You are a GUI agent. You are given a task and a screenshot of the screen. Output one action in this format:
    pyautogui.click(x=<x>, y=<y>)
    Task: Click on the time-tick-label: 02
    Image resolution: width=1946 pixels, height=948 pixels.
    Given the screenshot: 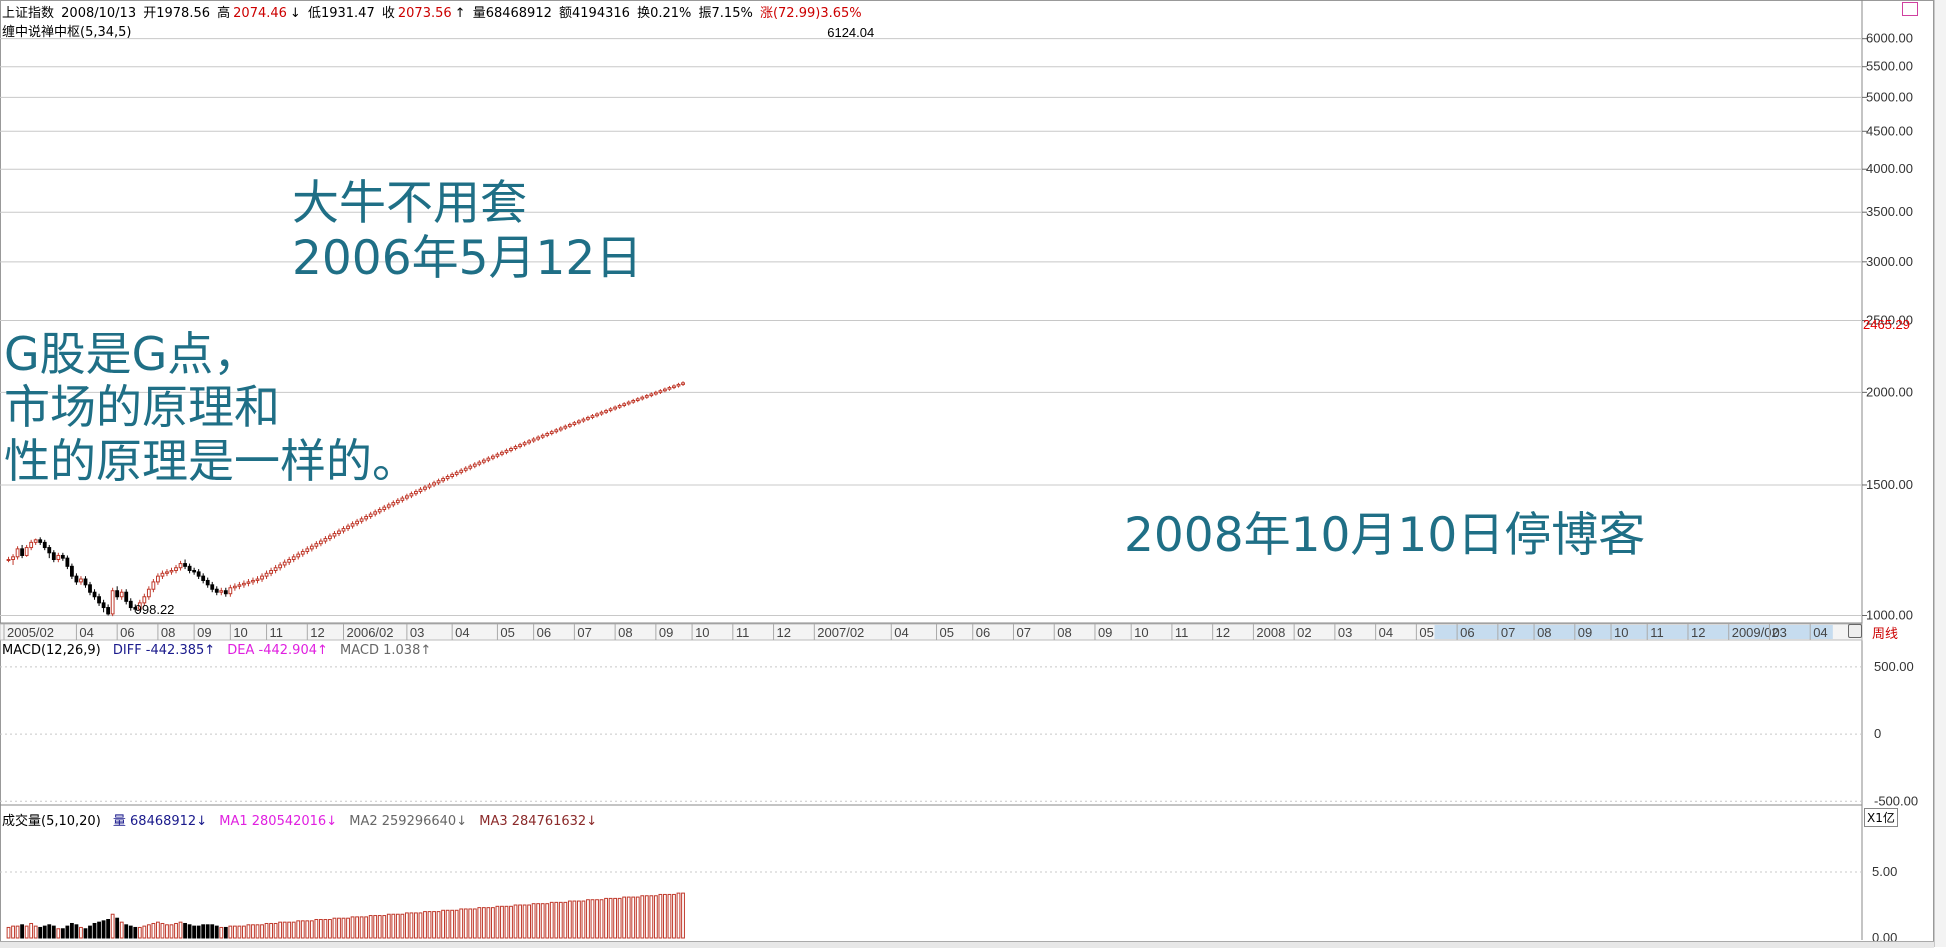 What is the action you would take?
    pyautogui.click(x=1304, y=632)
    